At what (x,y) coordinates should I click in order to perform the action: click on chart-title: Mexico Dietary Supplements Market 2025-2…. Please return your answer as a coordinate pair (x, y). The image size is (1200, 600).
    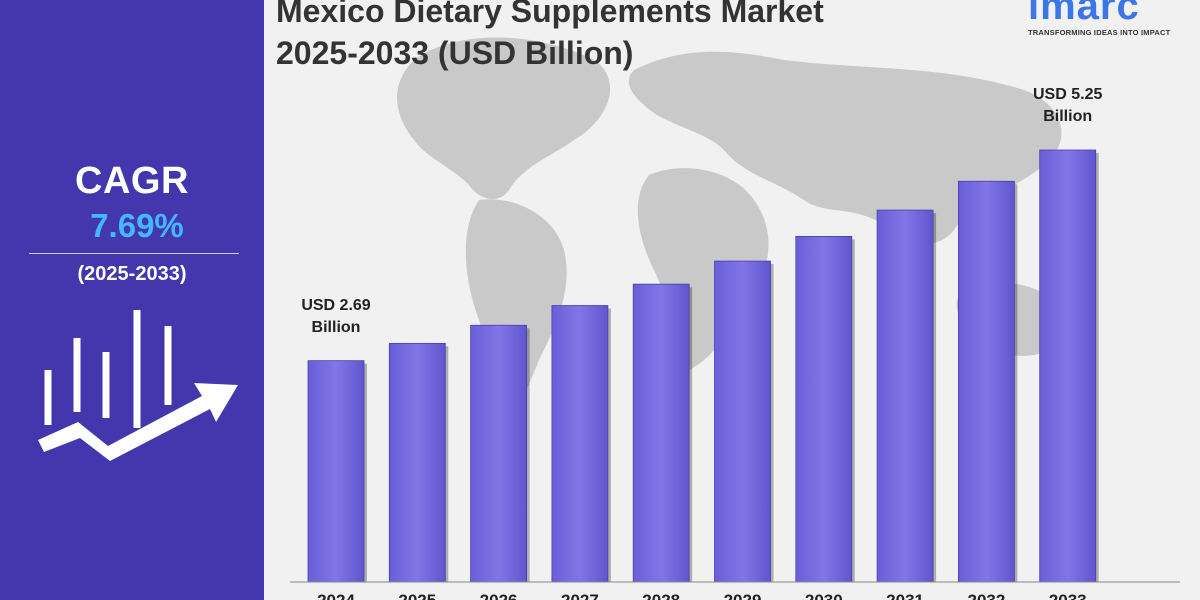
    Looking at the image, I should click on (636, 37).